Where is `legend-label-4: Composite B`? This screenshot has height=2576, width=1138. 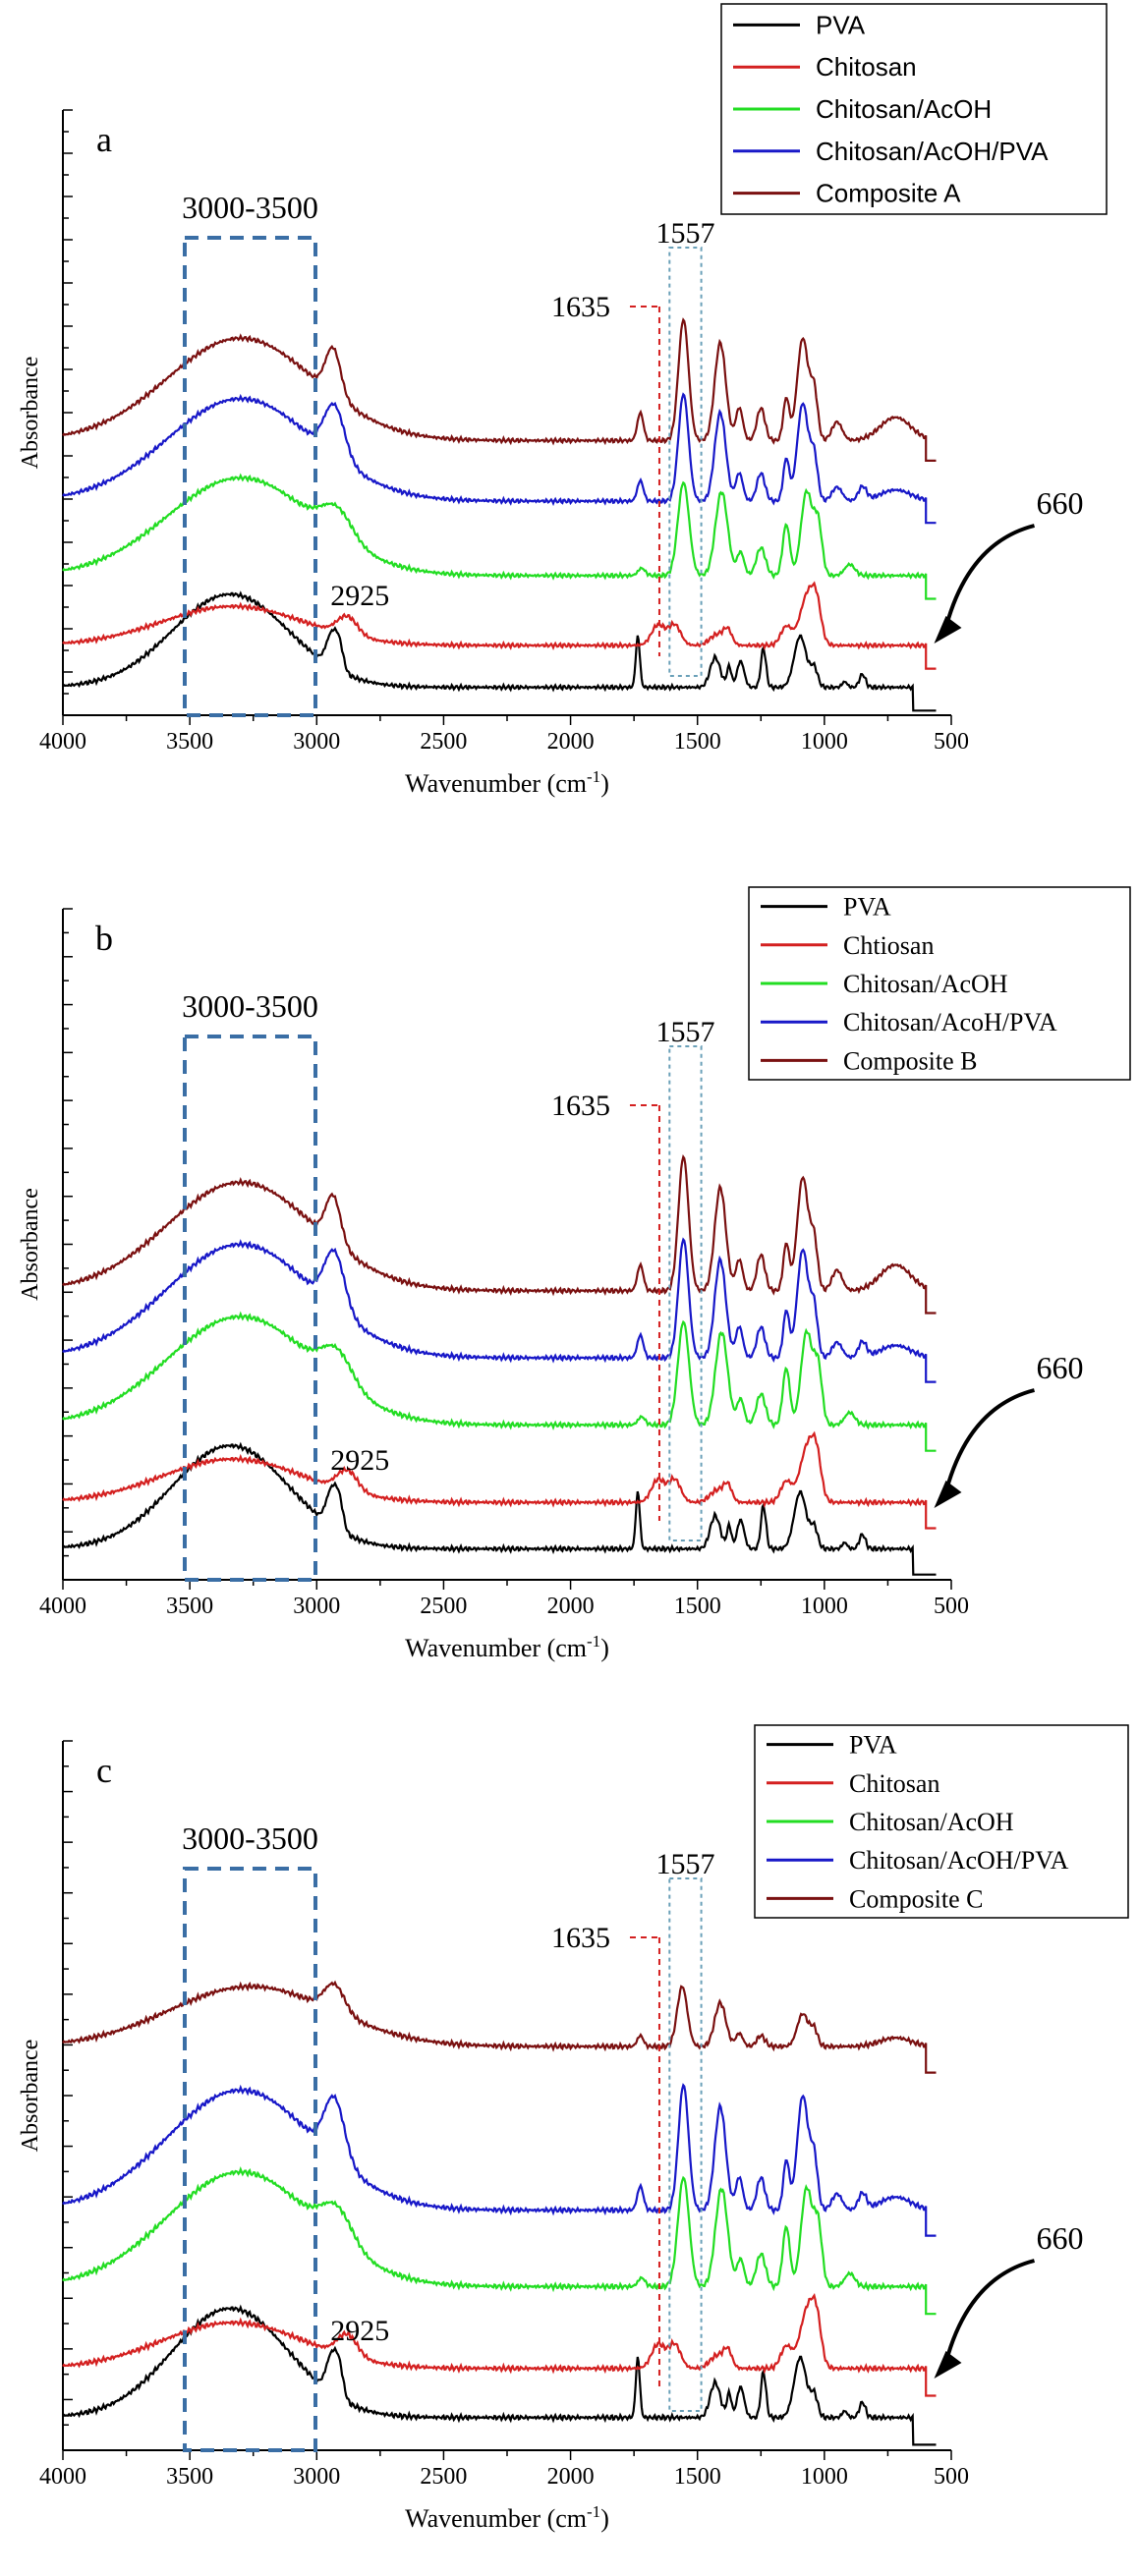
legend-label-4: Composite B is located at coordinates (910, 1060).